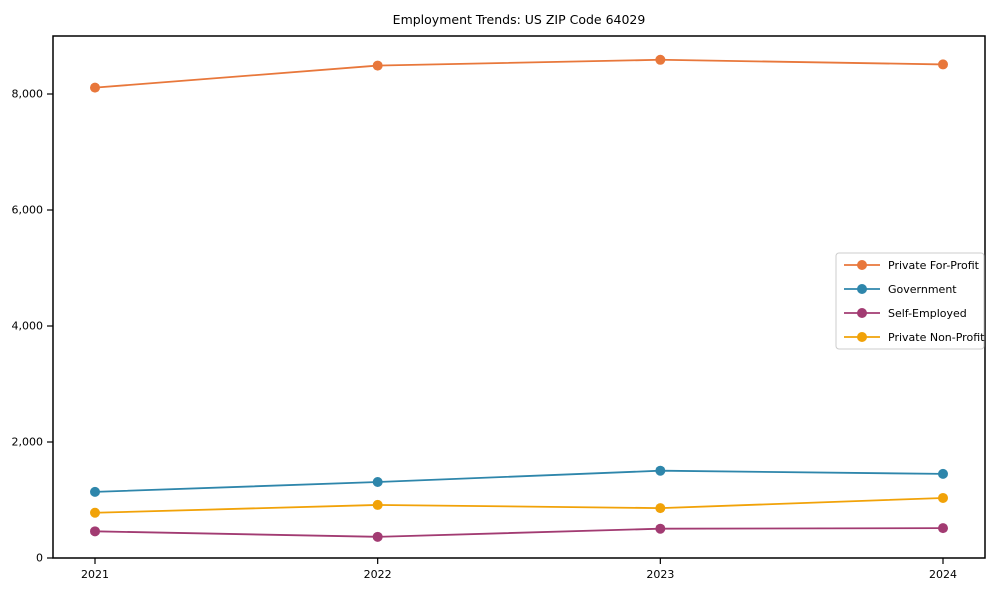 Image resolution: width=1000 pixels, height=600 pixels. Describe the element at coordinates (943, 574) in the screenshot. I see `x-tick-label: 2024` at that location.